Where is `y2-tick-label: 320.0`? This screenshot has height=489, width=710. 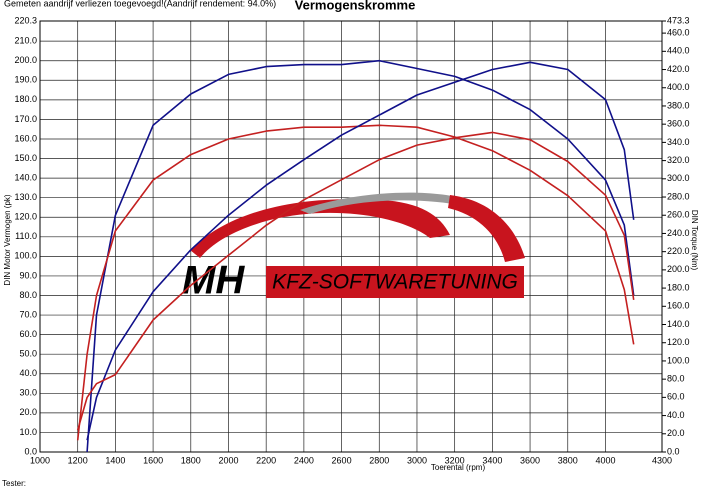
y2-tick-label: 320.0 is located at coordinates (678, 160).